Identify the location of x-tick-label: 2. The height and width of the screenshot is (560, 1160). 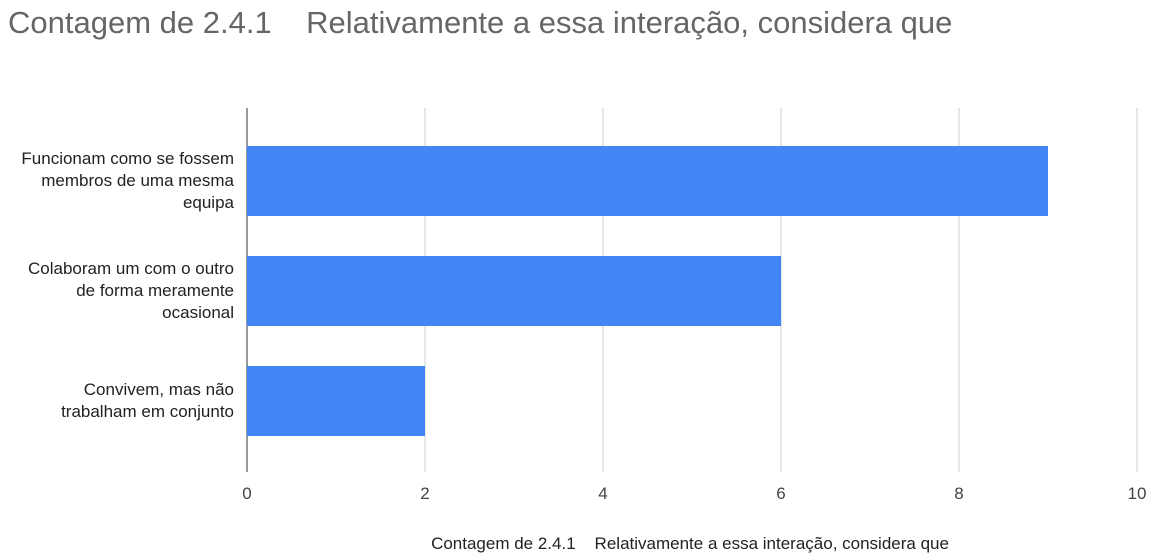
(425, 493).